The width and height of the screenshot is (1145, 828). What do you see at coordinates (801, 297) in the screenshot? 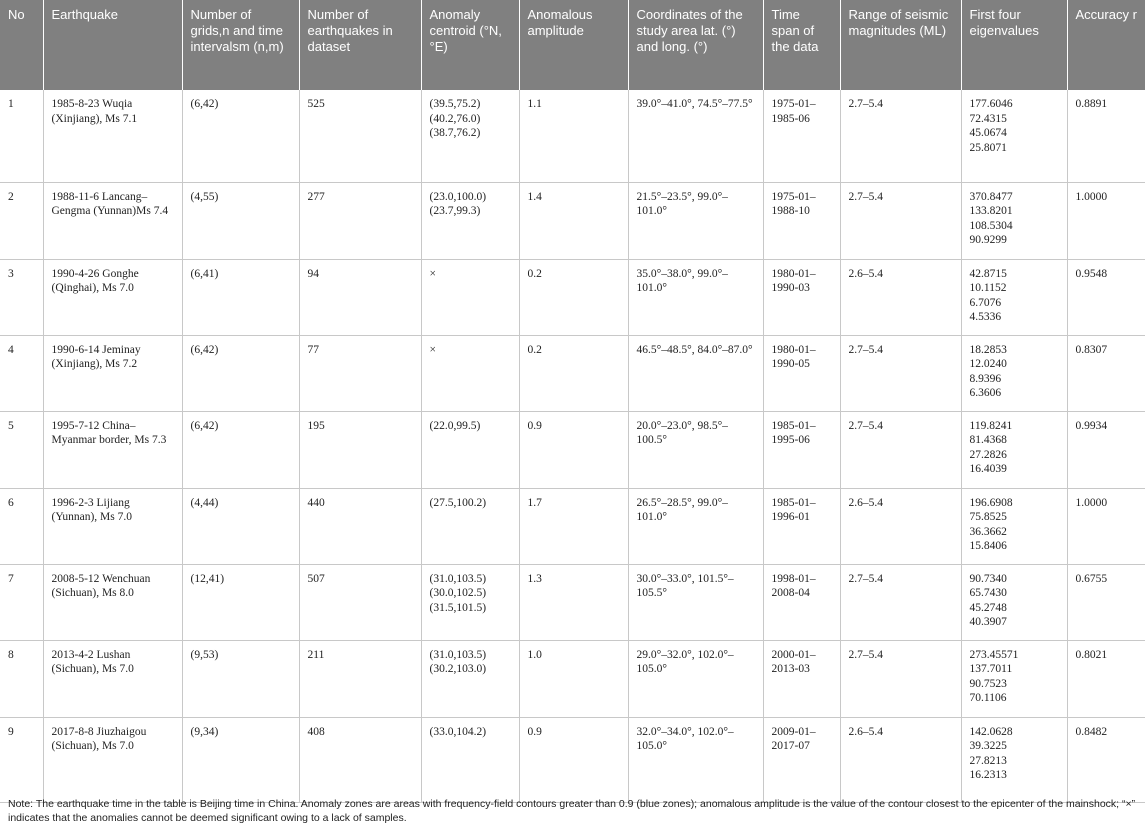
I see `cell-timespan: 1980-01–1990-03` at bounding box center [801, 297].